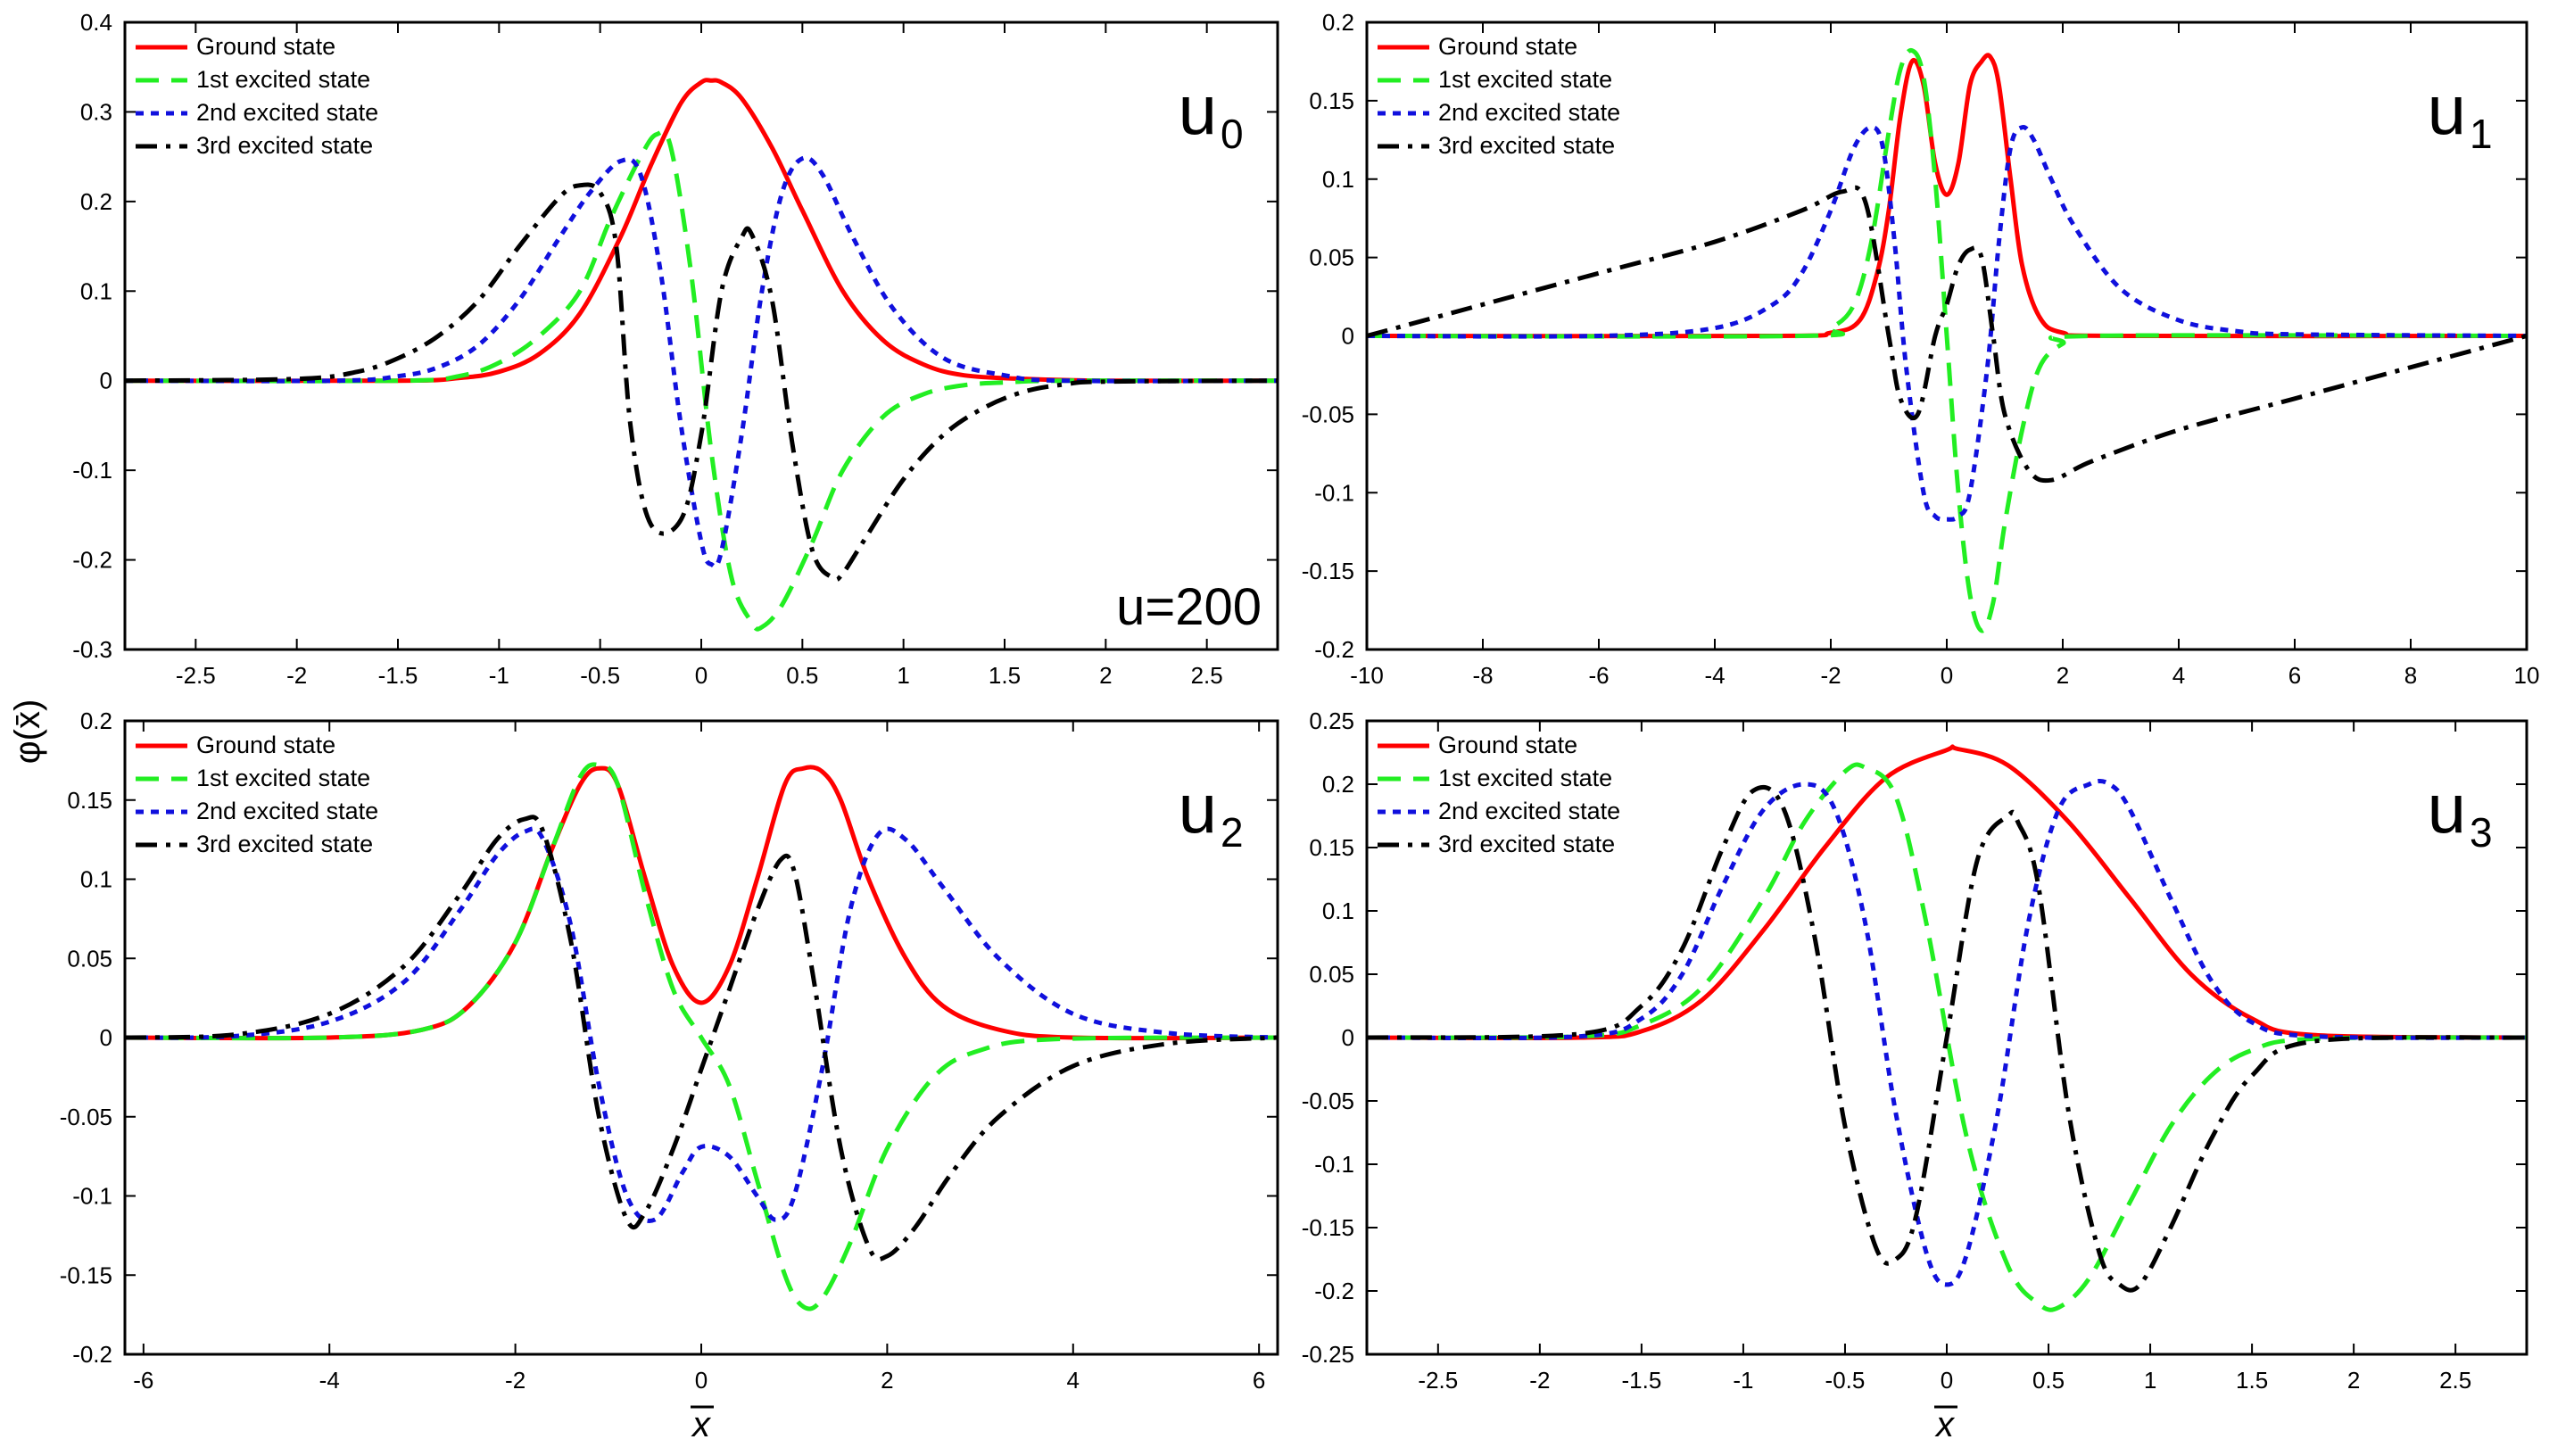 The height and width of the screenshot is (1456, 2549). What do you see at coordinates (1232, 833) in the screenshot?
I see `panel-label-subscript: 2` at bounding box center [1232, 833].